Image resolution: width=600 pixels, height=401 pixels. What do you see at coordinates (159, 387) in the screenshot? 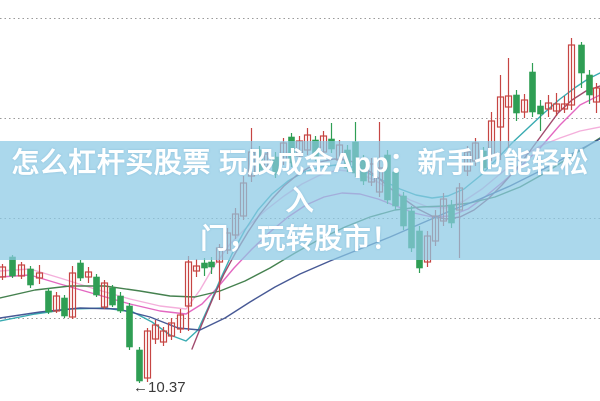
I see `low-price-label: ←10.37` at bounding box center [159, 387].